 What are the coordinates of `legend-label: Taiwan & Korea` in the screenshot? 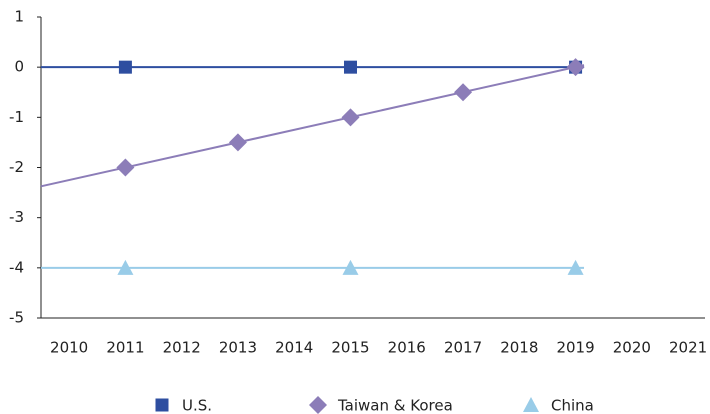 It's located at (395, 405).